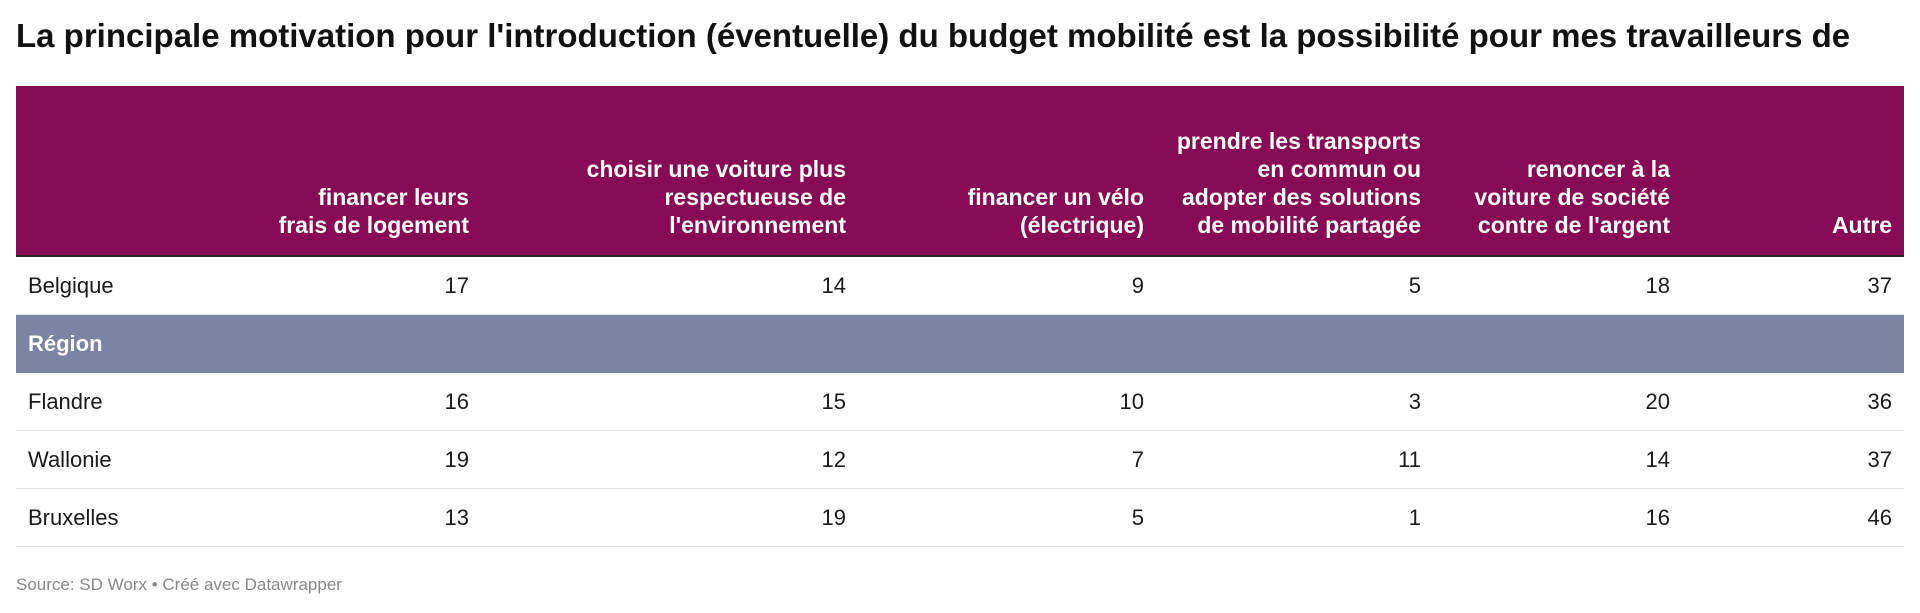  I want to click on table-cell: 36, so click(1793, 401).